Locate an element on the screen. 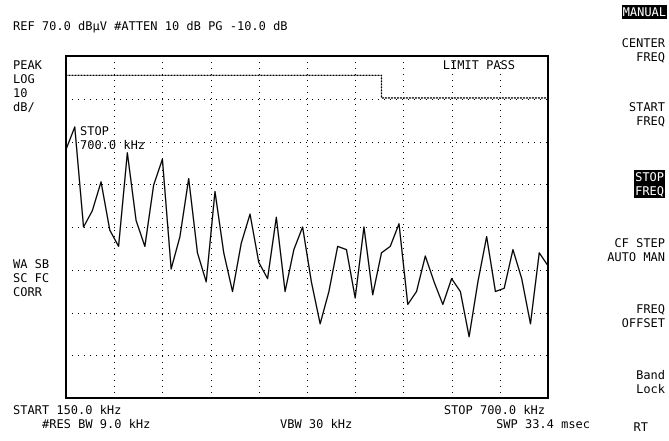  text: START FREQ is located at coordinates (646, 114).